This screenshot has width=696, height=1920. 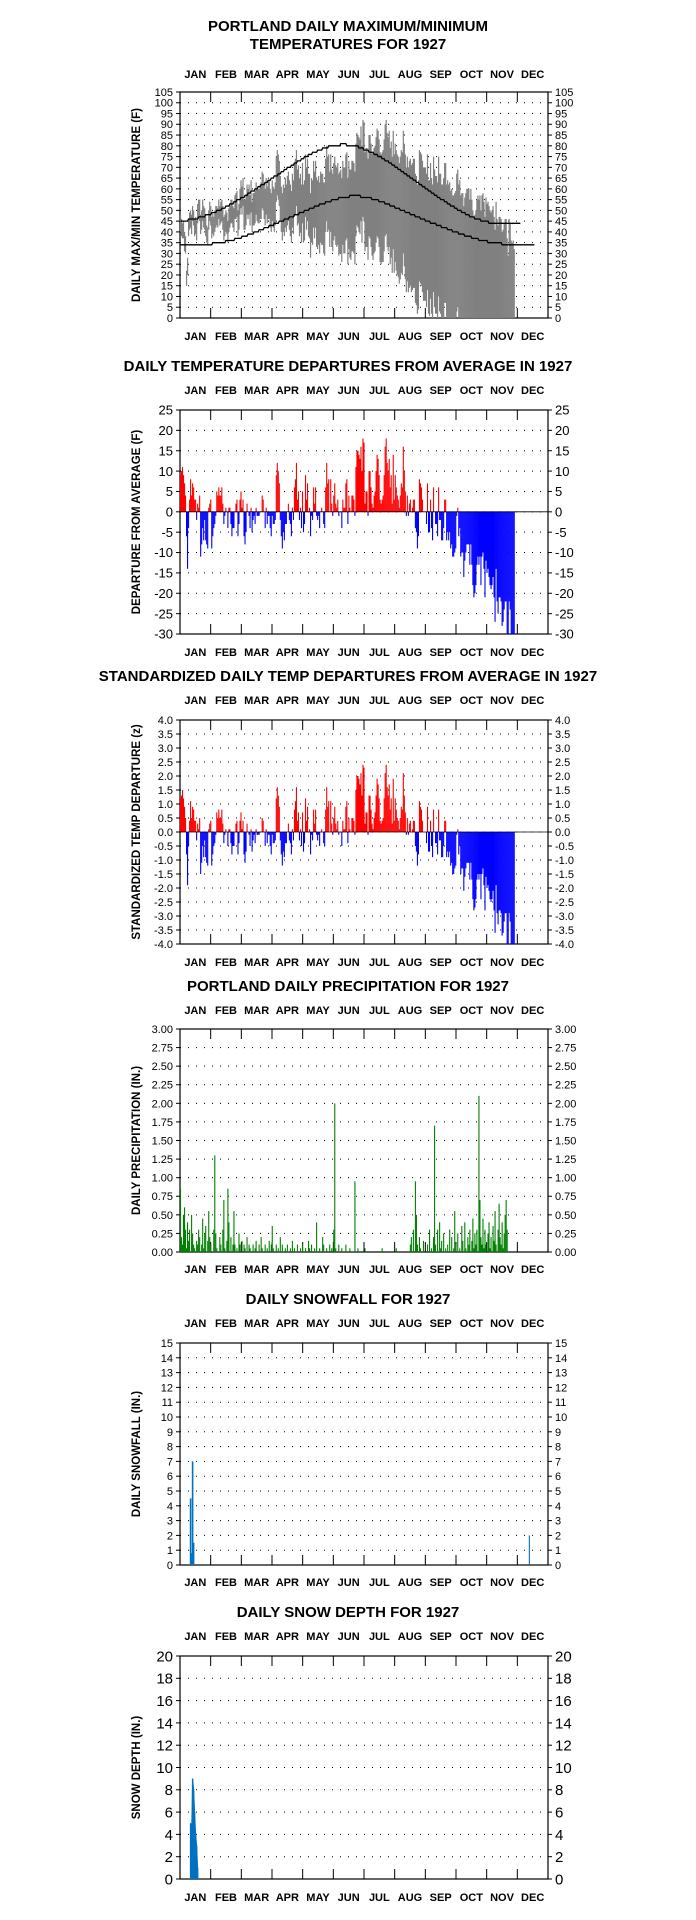 I want to click on y-tick-label: 2.5, so click(x=165, y=763).